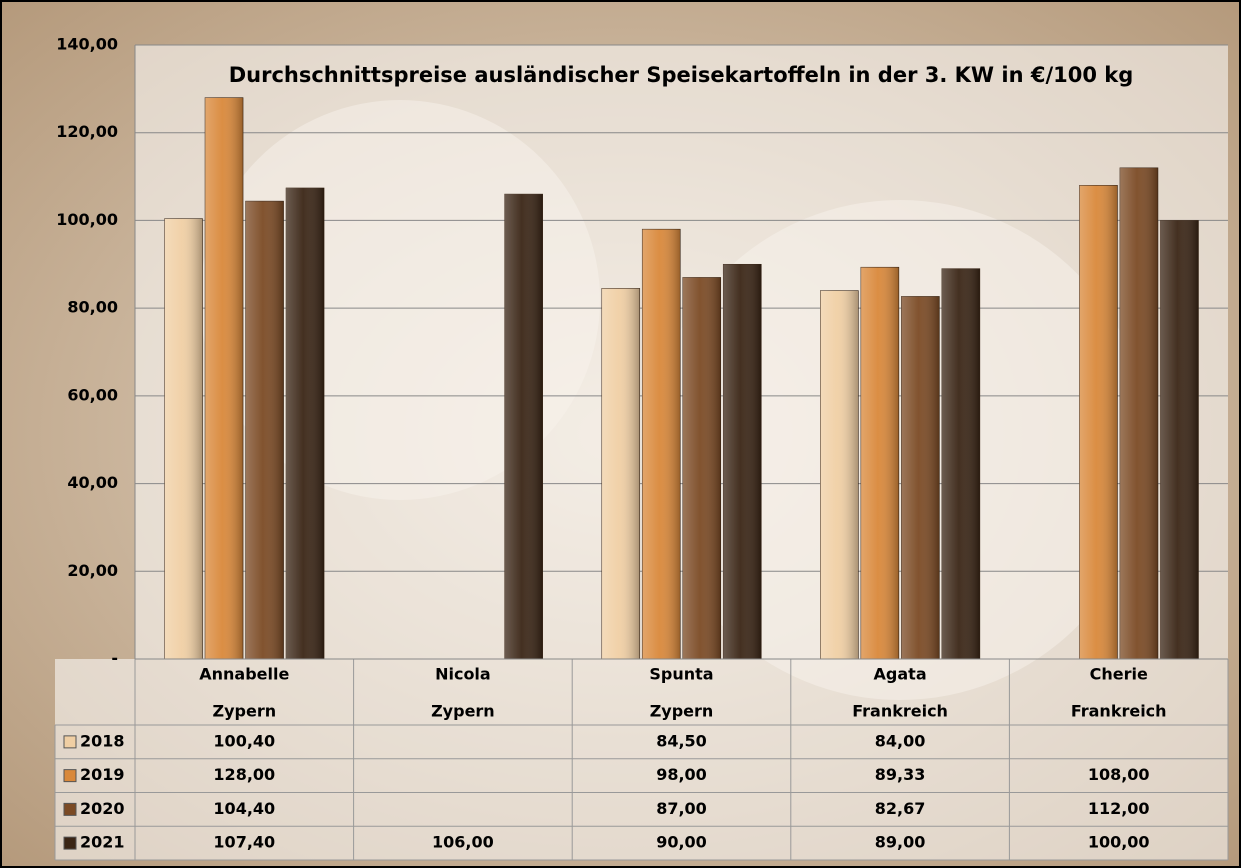  I want to click on table-value: 104,40, so click(244, 808).